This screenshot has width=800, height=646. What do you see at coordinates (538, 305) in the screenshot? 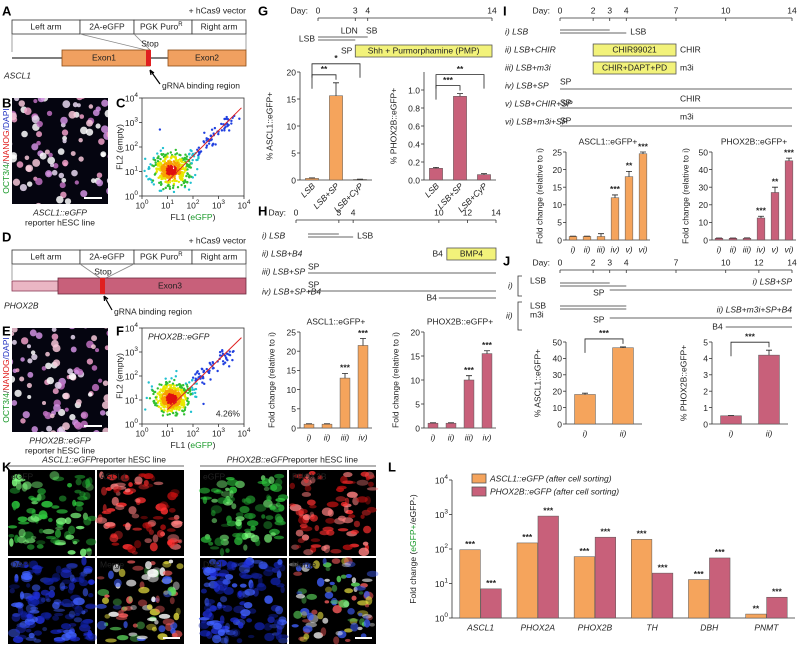
I see `label: LSB` at bounding box center [538, 305].